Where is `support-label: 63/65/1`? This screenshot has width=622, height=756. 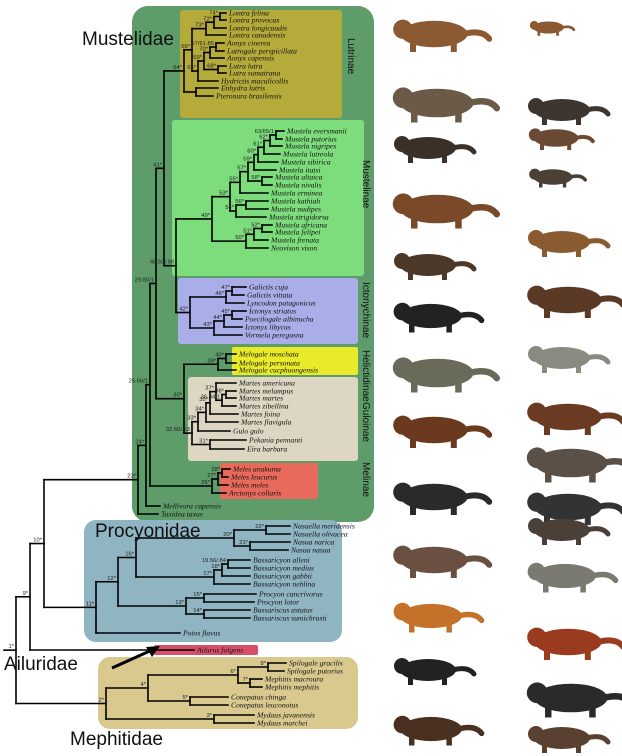
support-label: 63/65/1 is located at coordinates (264, 132).